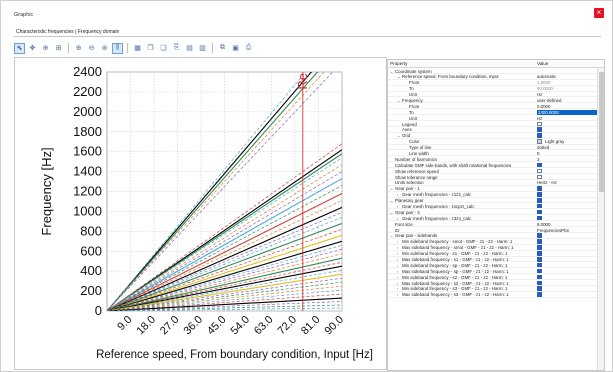 Image resolution: width=613 pixels, height=372 pixels. I want to click on property-value: 0, so click(538, 153).